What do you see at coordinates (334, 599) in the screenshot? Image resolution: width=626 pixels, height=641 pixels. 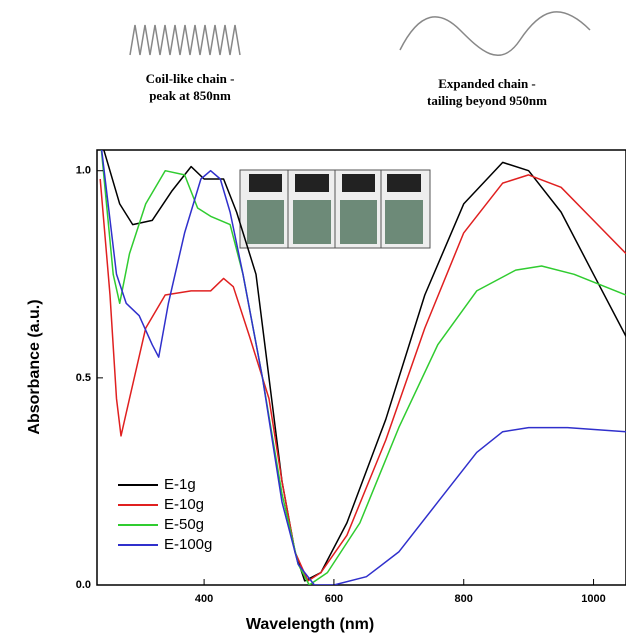 I see `x-tick-label: 600` at bounding box center [334, 599].